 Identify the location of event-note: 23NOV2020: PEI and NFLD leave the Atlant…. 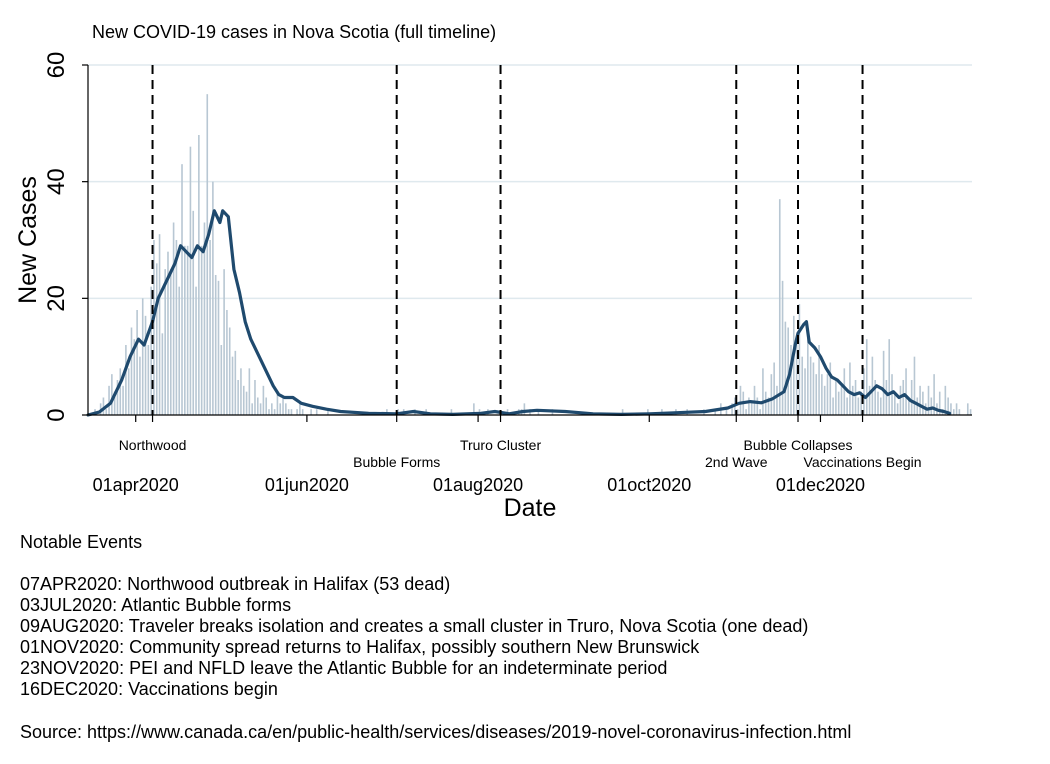
(344, 668).